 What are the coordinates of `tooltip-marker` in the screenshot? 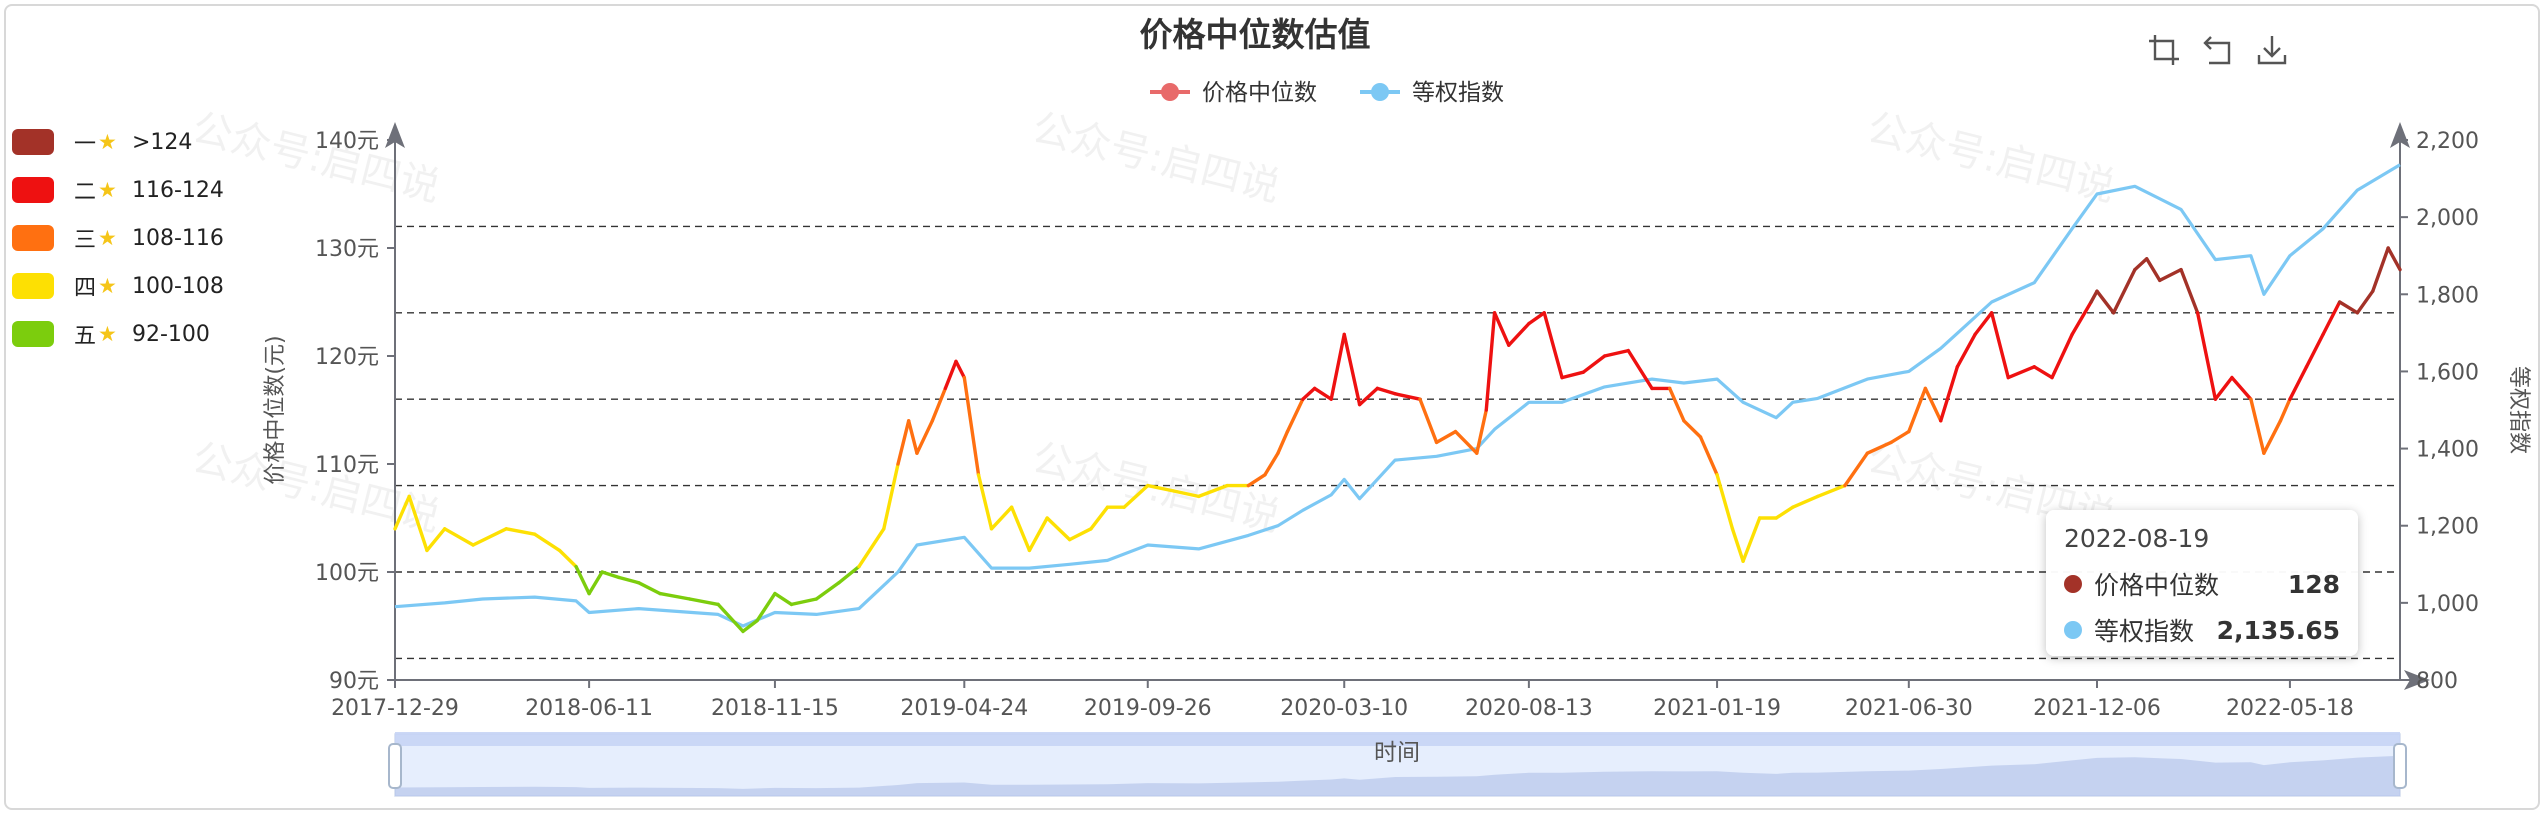 It's located at (2073, 584).